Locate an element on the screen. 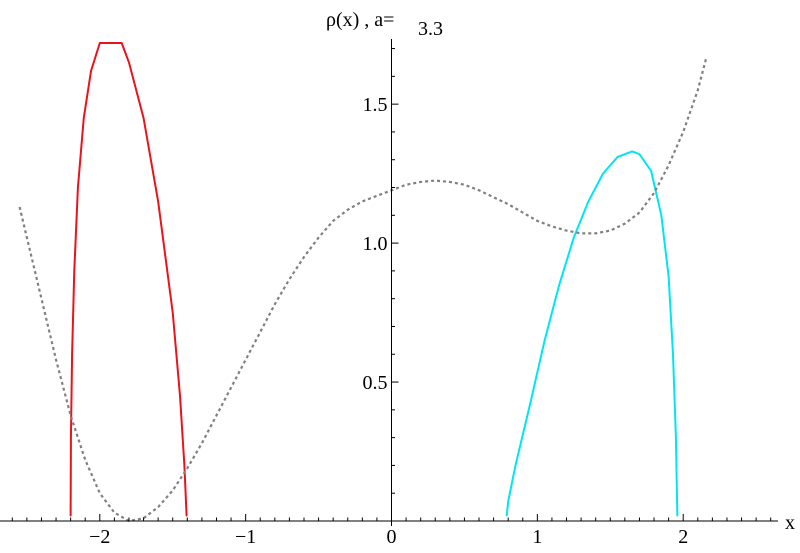 The width and height of the screenshot is (800, 553). x-tick-label: −2 is located at coordinates (99, 537).